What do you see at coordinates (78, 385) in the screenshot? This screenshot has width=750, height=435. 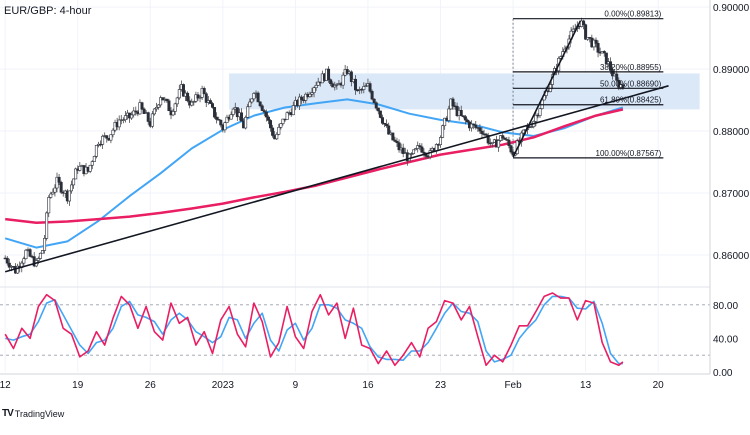 I see `time-tick-label: 19` at bounding box center [78, 385].